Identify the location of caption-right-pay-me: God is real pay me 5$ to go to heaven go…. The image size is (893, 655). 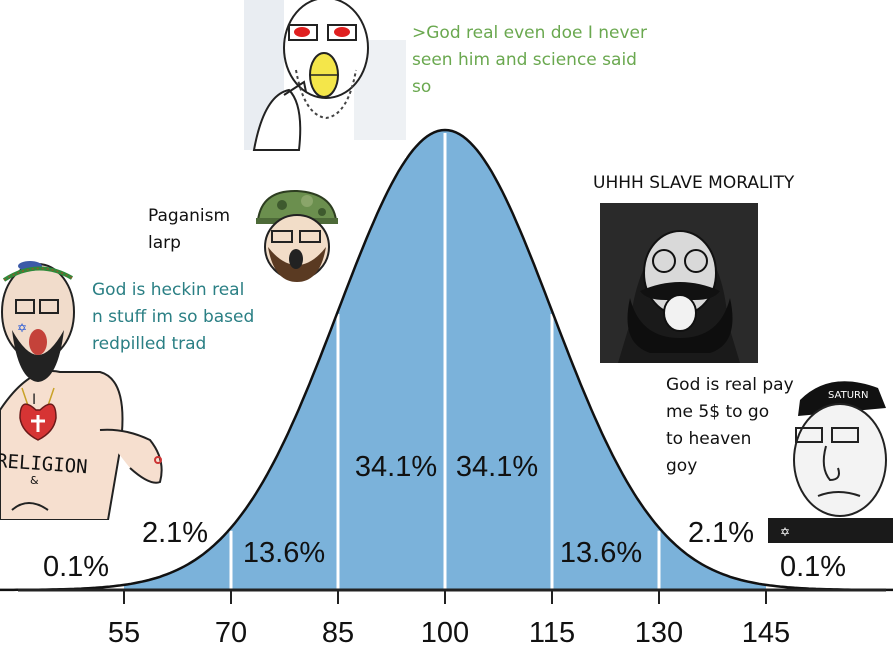
(730, 425).